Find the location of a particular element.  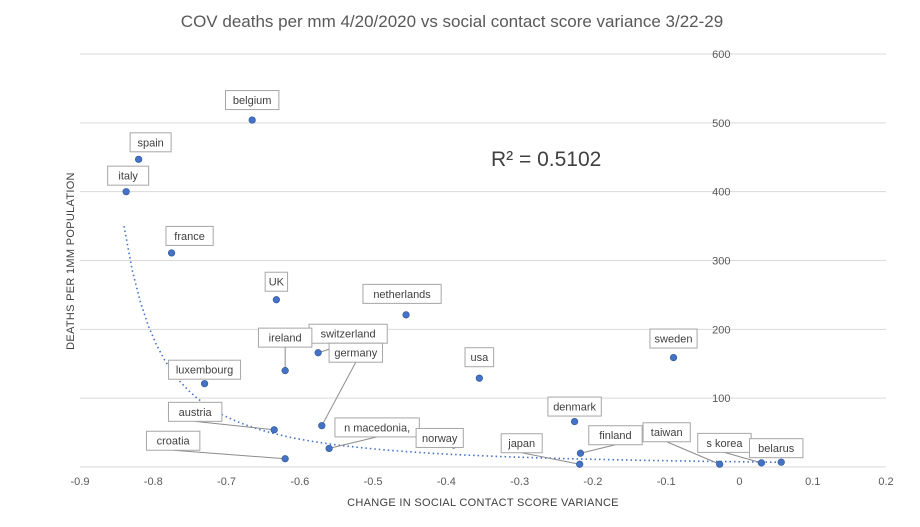

data-label: belarus is located at coordinates (776, 449).